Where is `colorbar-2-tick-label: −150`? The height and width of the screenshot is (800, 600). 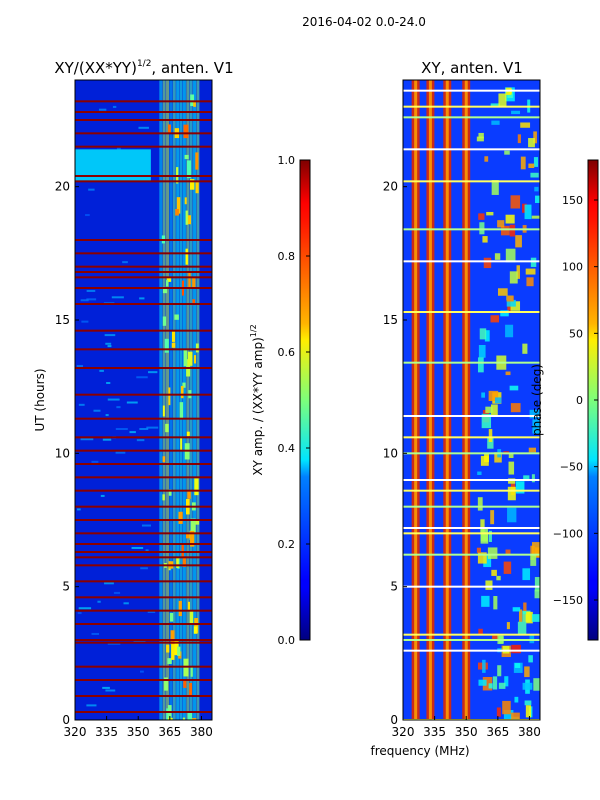 colorbar-2-tick-label: −150 is located at coordinates (568, 600).